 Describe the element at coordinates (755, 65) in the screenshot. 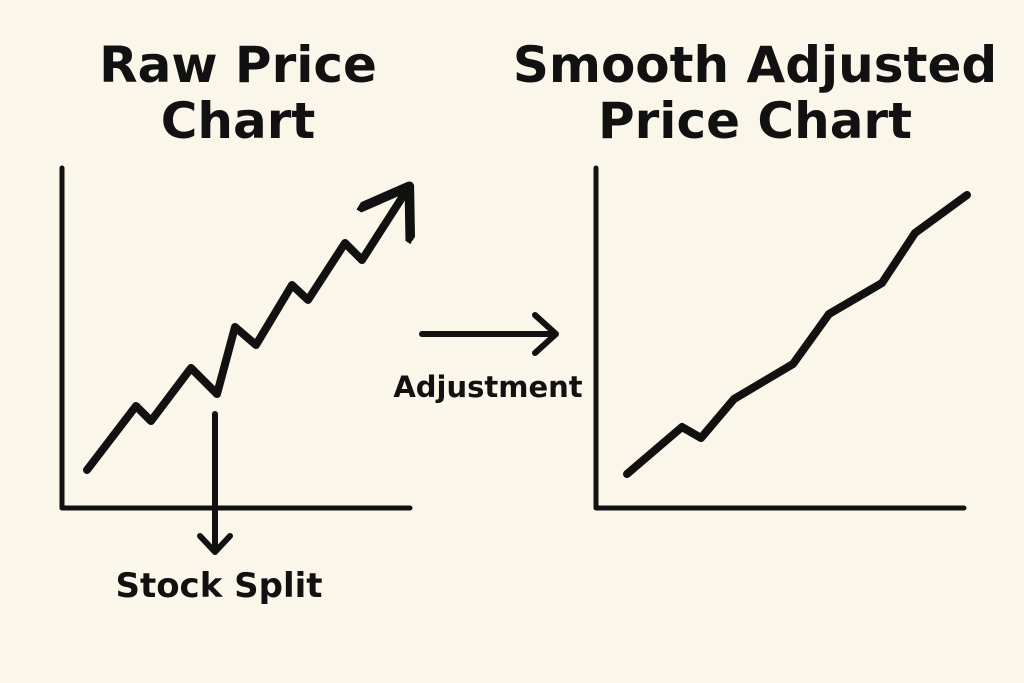

I see `adjusted-chart-title-line-1: Smooth Adjusted` at that location.